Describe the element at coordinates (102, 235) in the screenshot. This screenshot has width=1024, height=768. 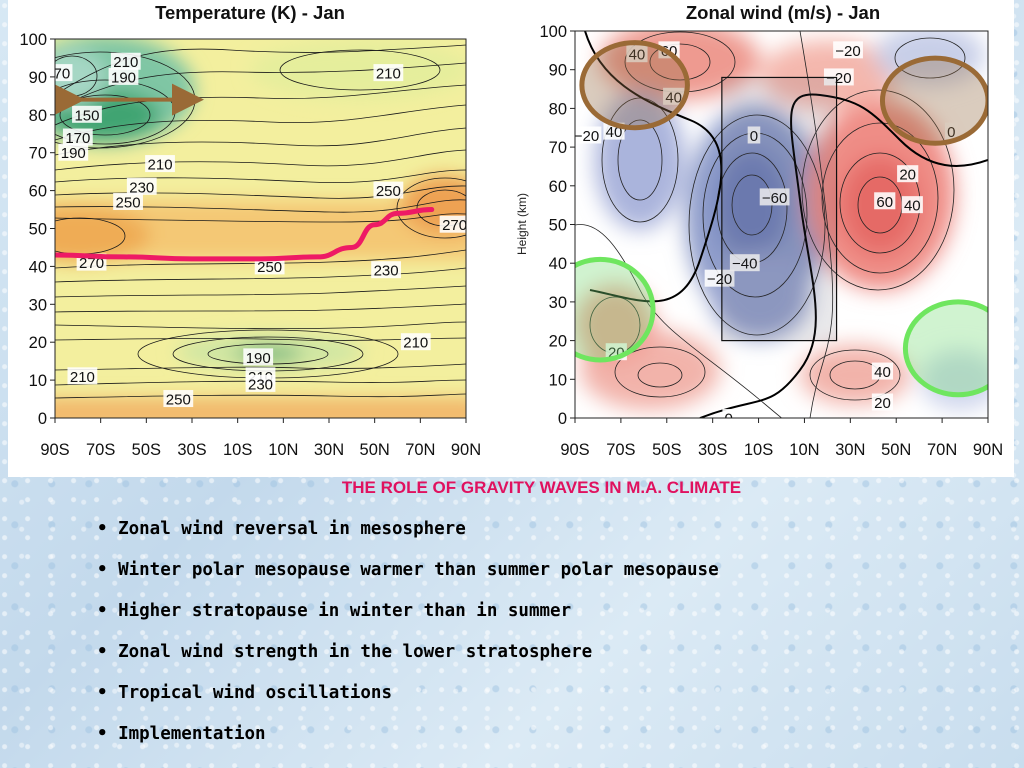
I see `temperature-warm-core-south` at that location.